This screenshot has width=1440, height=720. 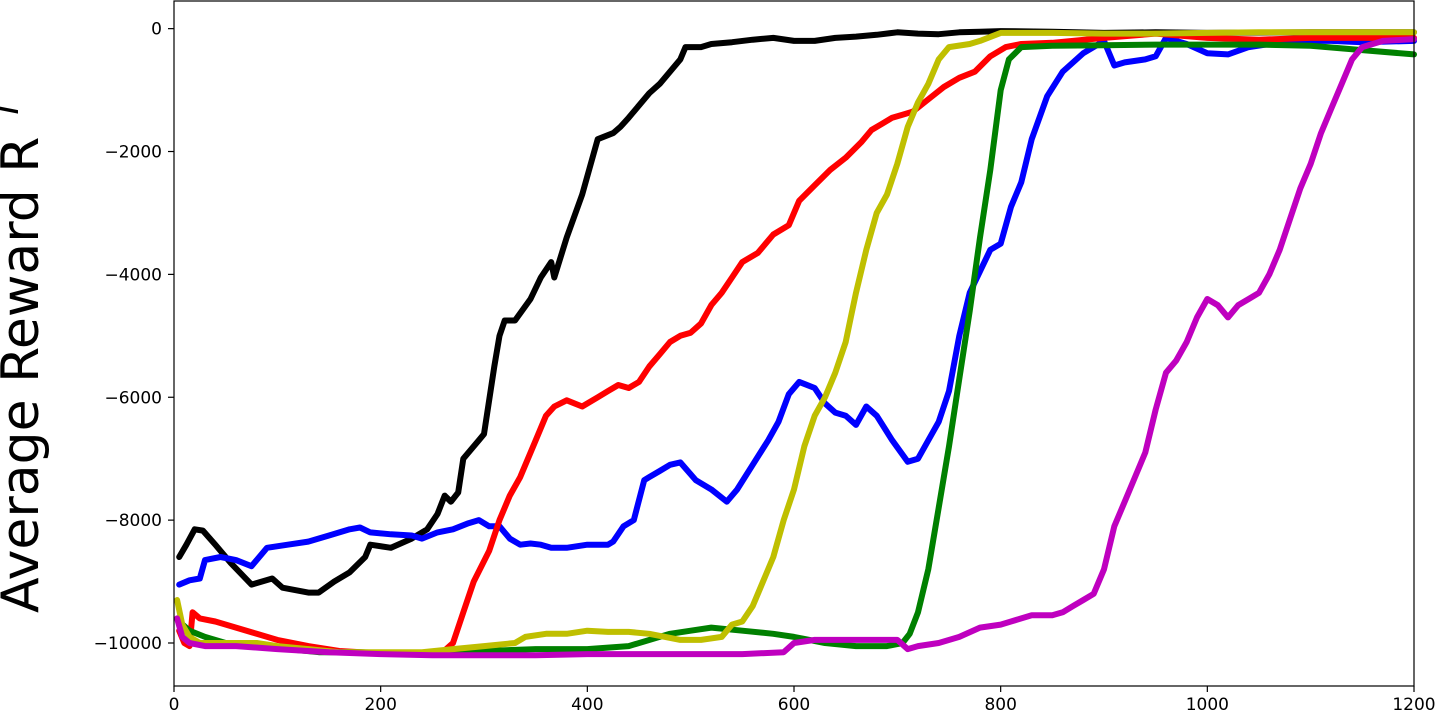 I want to click on x-tick-label: 400, so click(x=587, y=705).